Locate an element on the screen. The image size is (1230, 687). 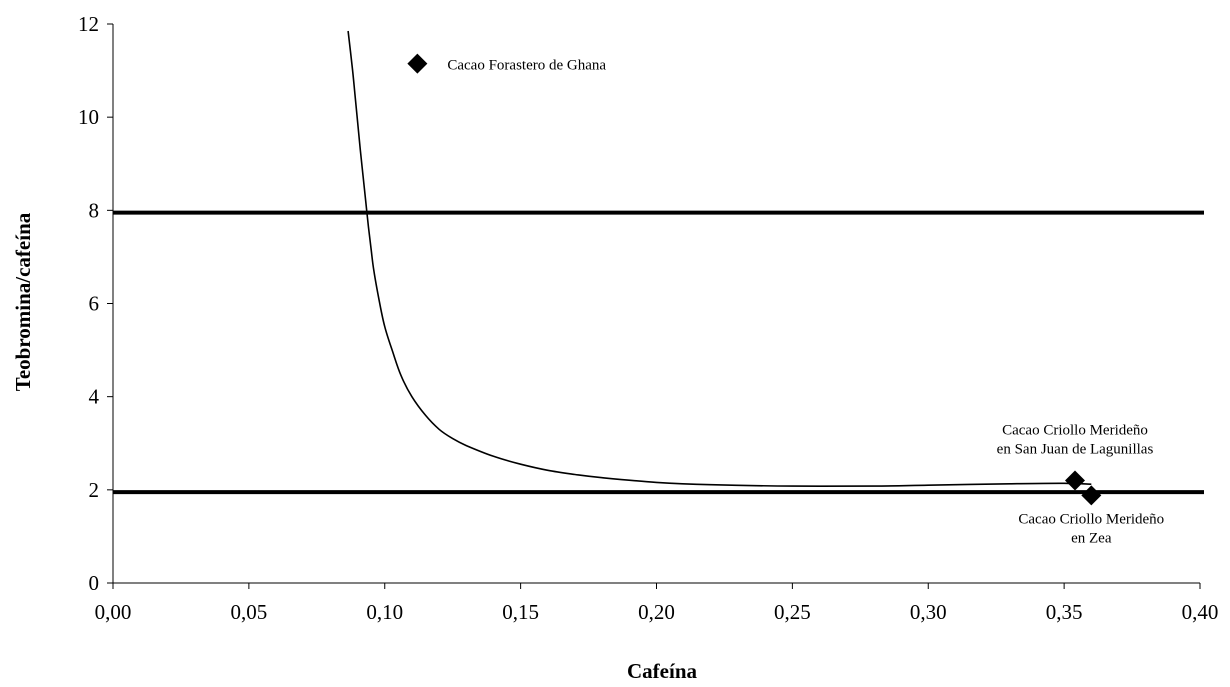
y-tick-label: 0 is located at coordinates (94, 583).